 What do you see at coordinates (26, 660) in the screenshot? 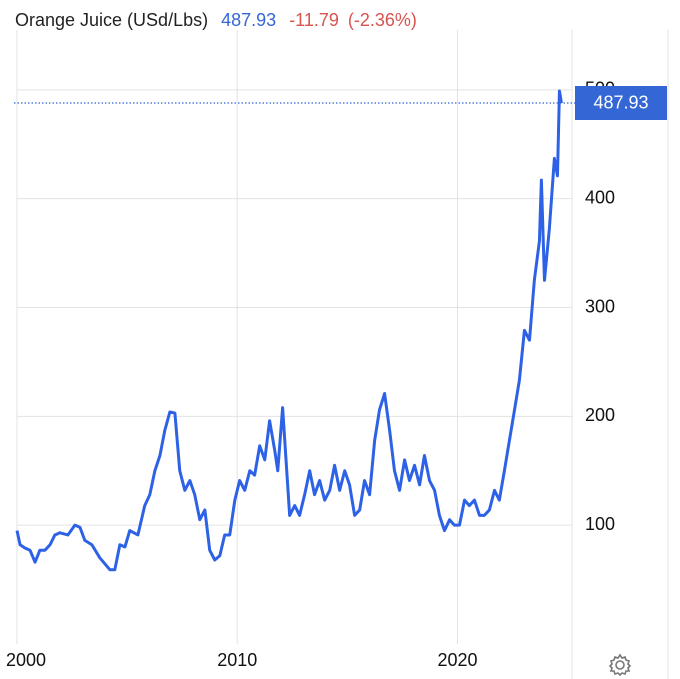
I see `x-tick-label: 2000` at bounding box center [26, 660].